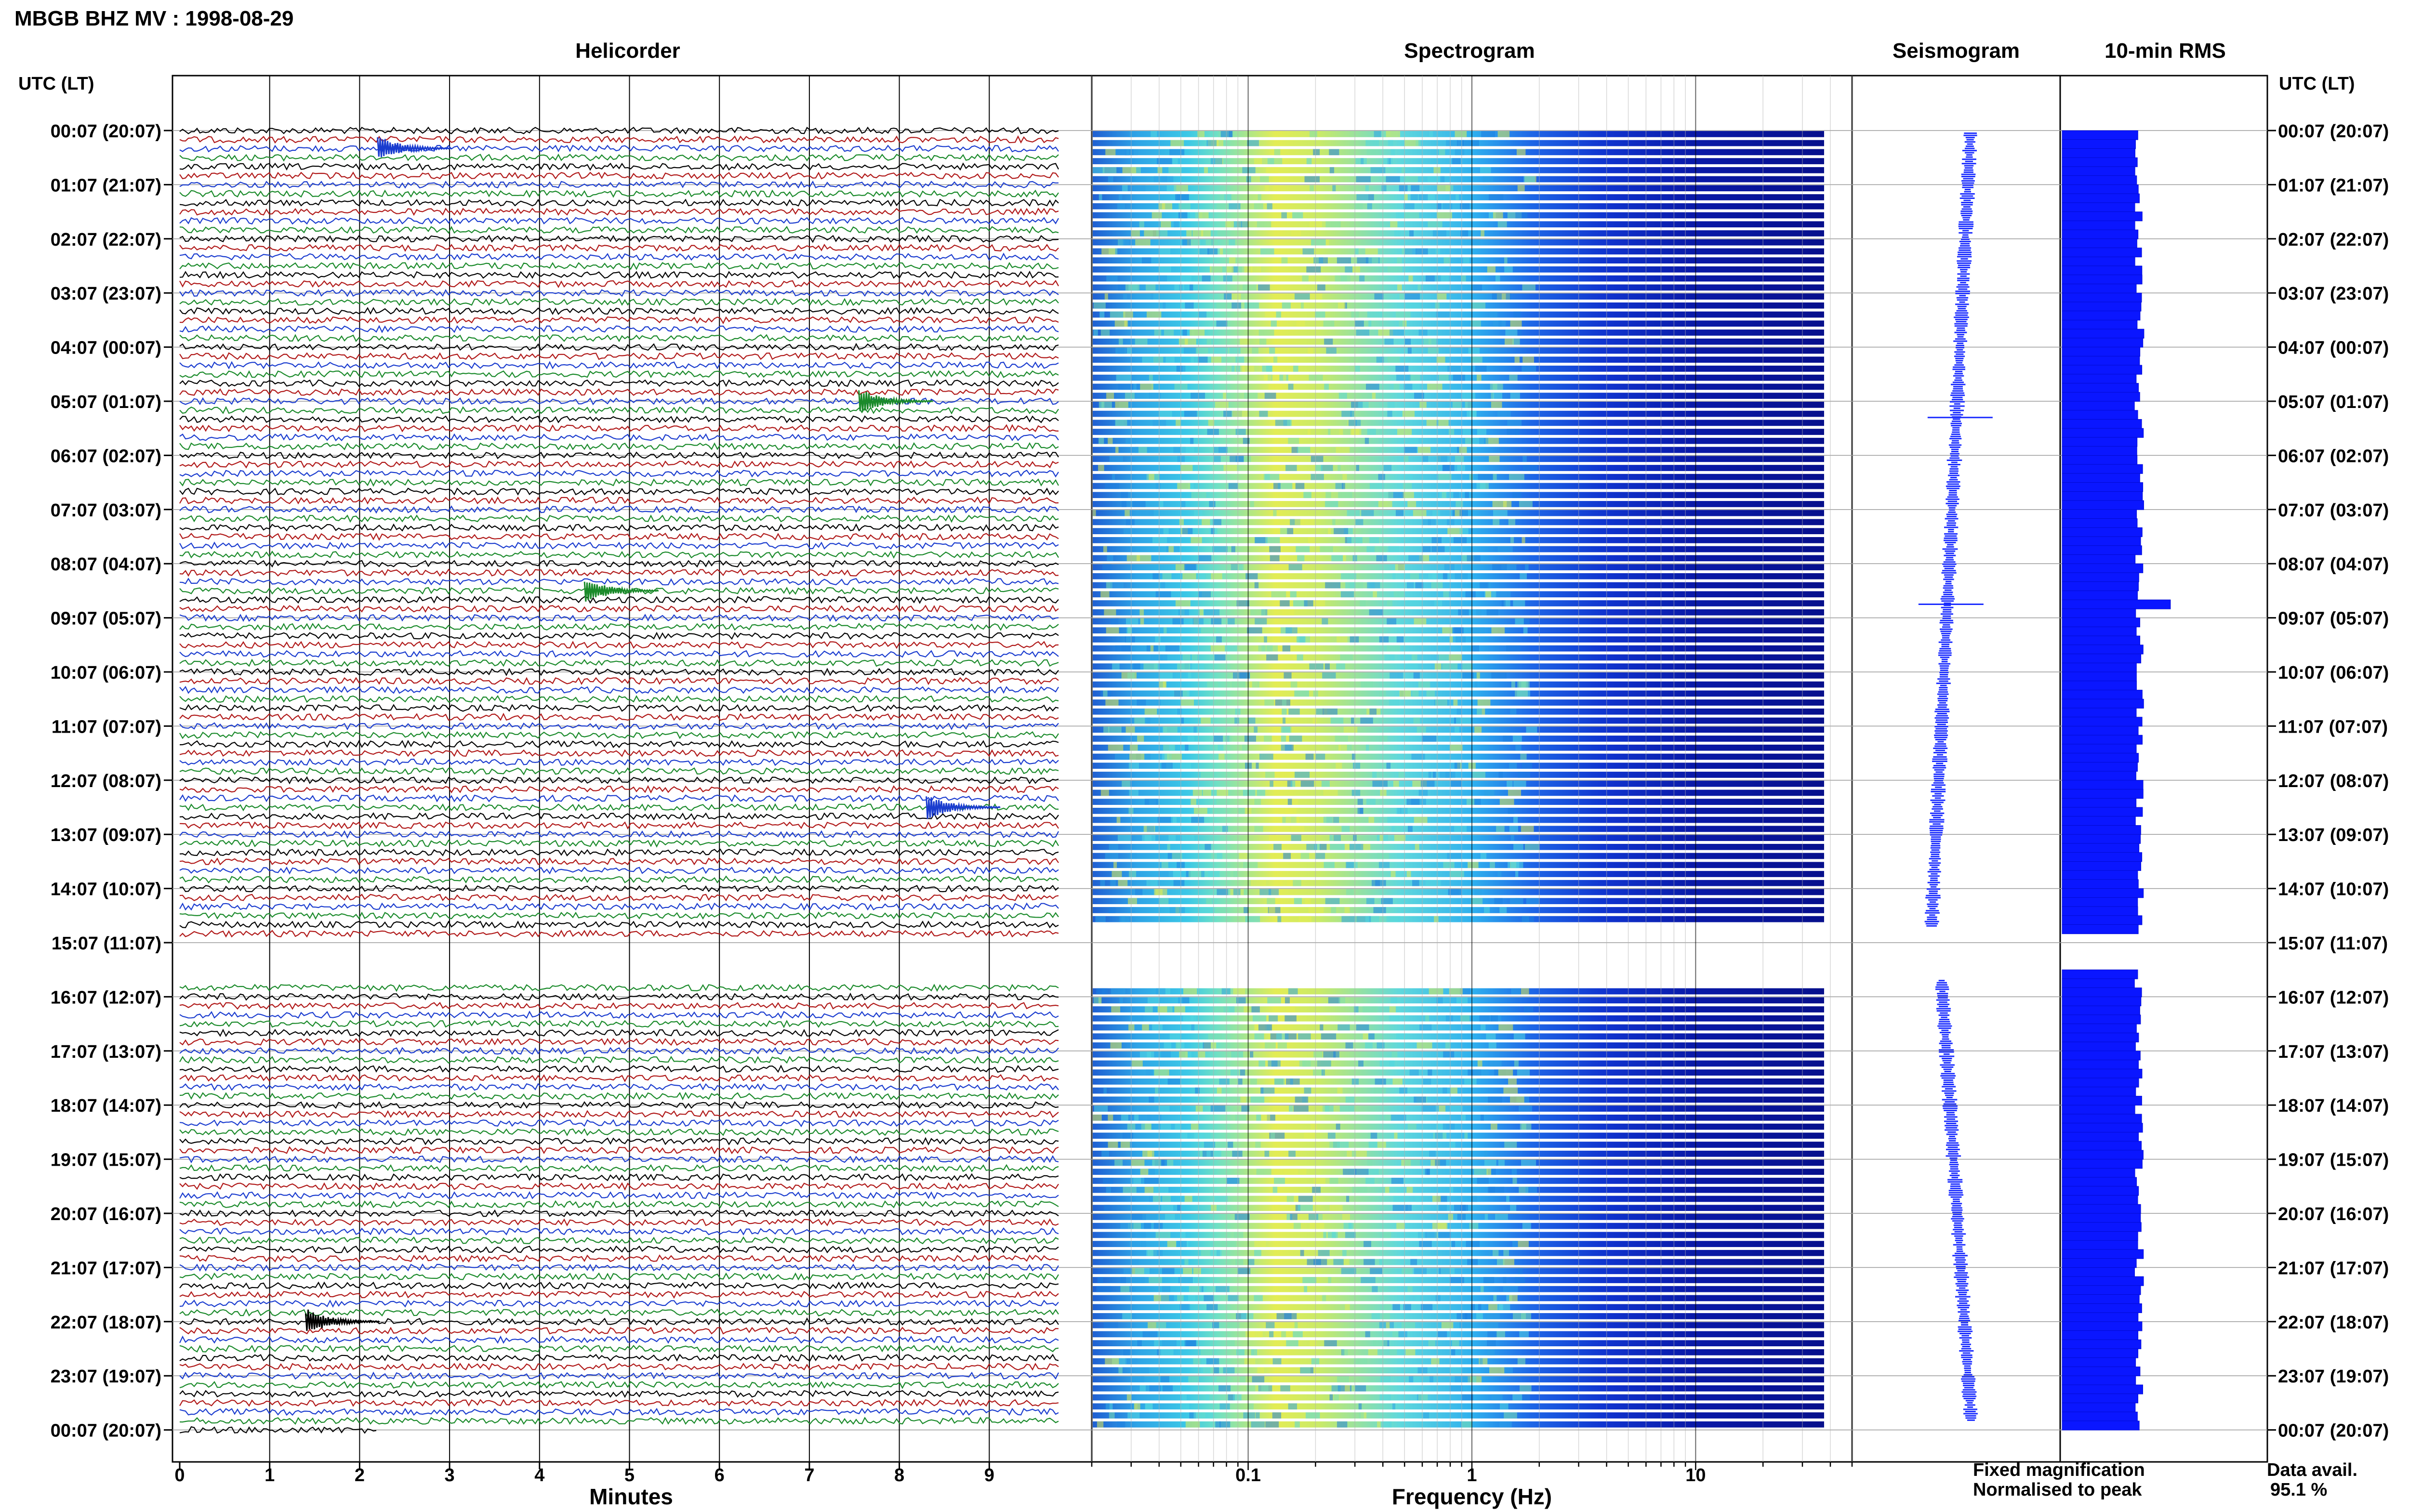  Describe the element at coordinates (1956, 769) in the screenshot. I see `seismogram-frame` at that location.